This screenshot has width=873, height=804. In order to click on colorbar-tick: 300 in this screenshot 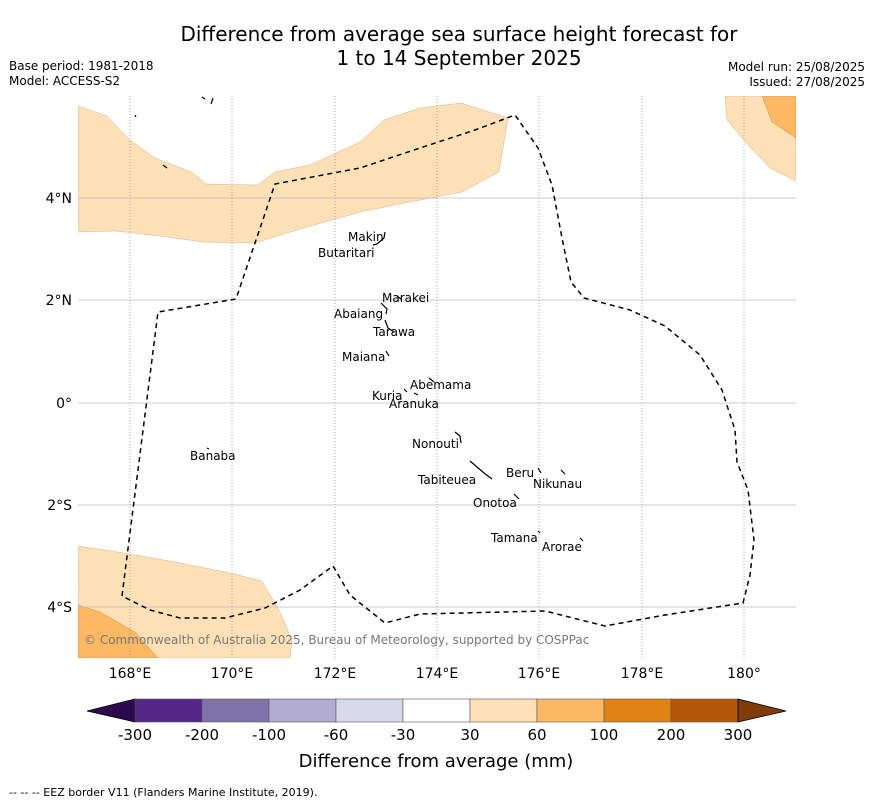, I will do `click(738, 735)`.